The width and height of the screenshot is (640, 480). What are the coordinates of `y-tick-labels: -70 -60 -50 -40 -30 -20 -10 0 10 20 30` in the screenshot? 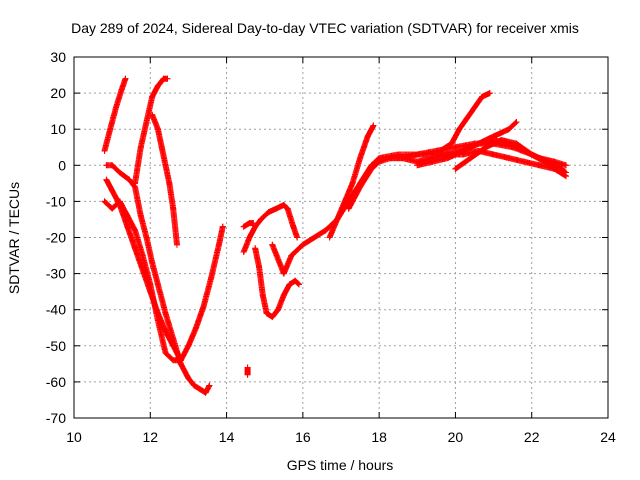 It's located at (56, 237).